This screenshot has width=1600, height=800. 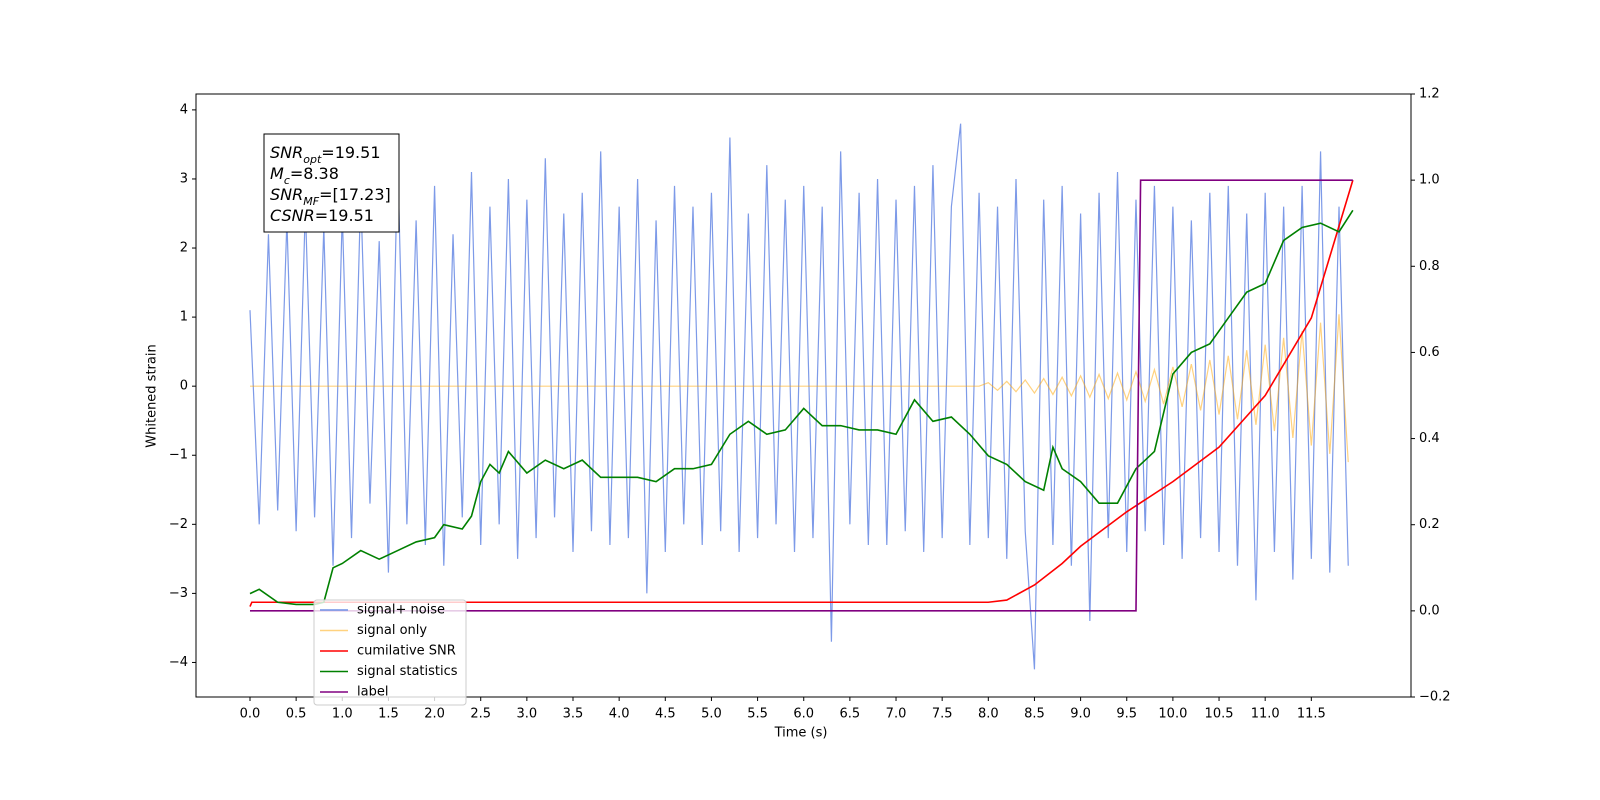 I want to click on x-tick-label: 8.0, so click(x=988, y=714).